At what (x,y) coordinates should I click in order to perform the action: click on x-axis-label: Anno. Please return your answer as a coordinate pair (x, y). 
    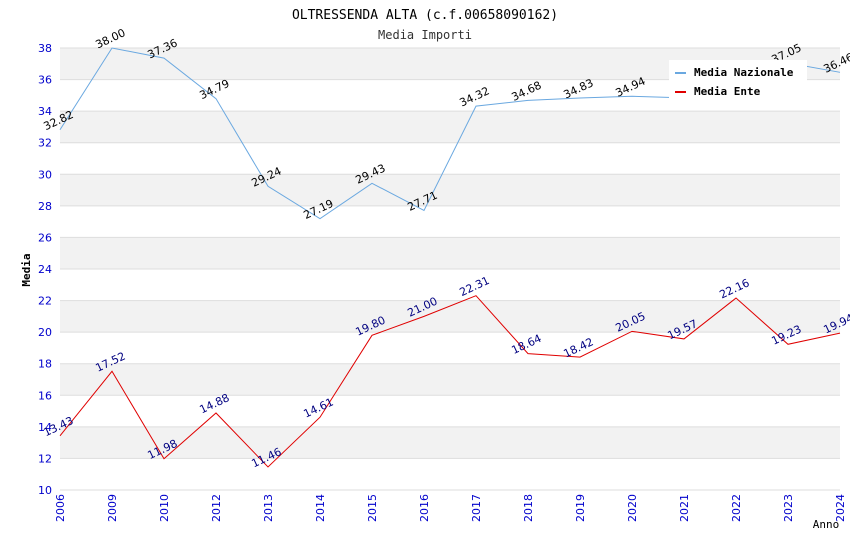
    Looking at the image, I should click on (826, 524).